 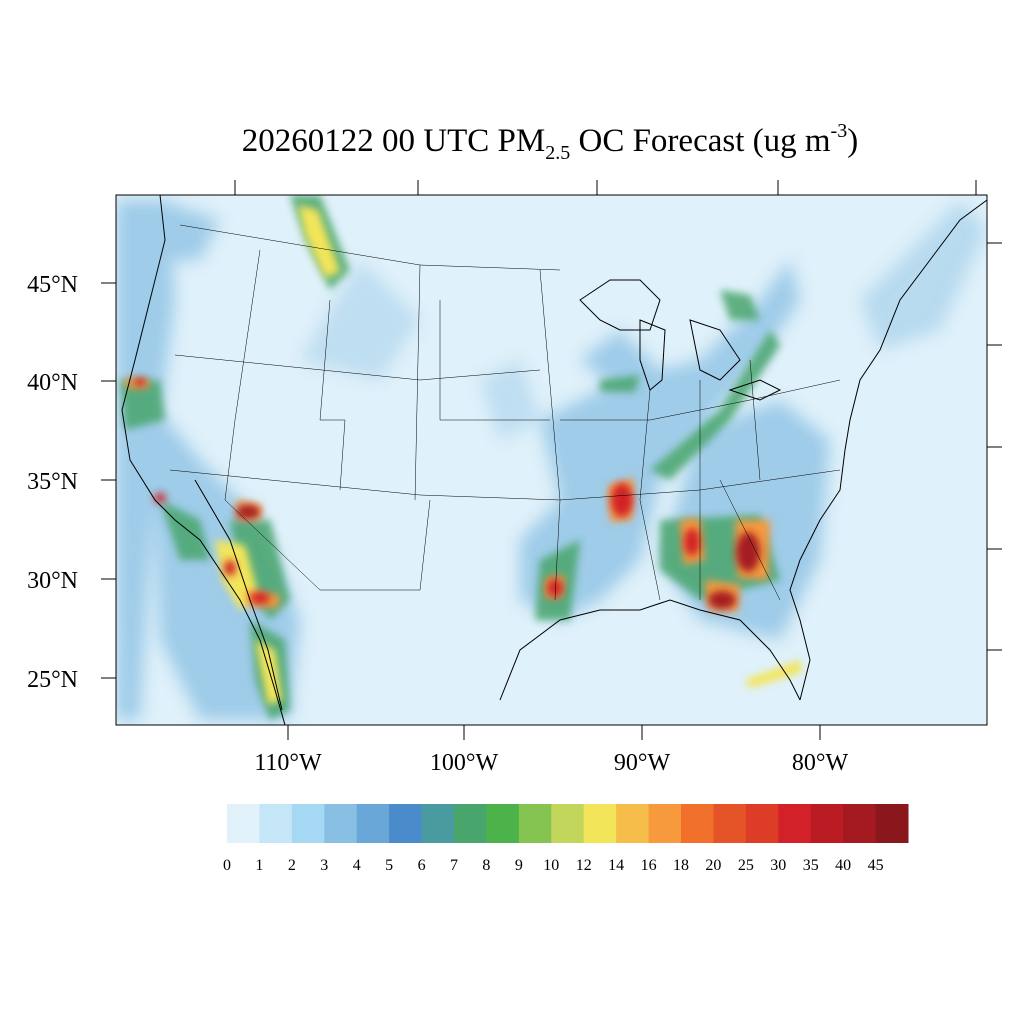 I want to click on lon-label-80: 80°W, so click(x=820, y=763).